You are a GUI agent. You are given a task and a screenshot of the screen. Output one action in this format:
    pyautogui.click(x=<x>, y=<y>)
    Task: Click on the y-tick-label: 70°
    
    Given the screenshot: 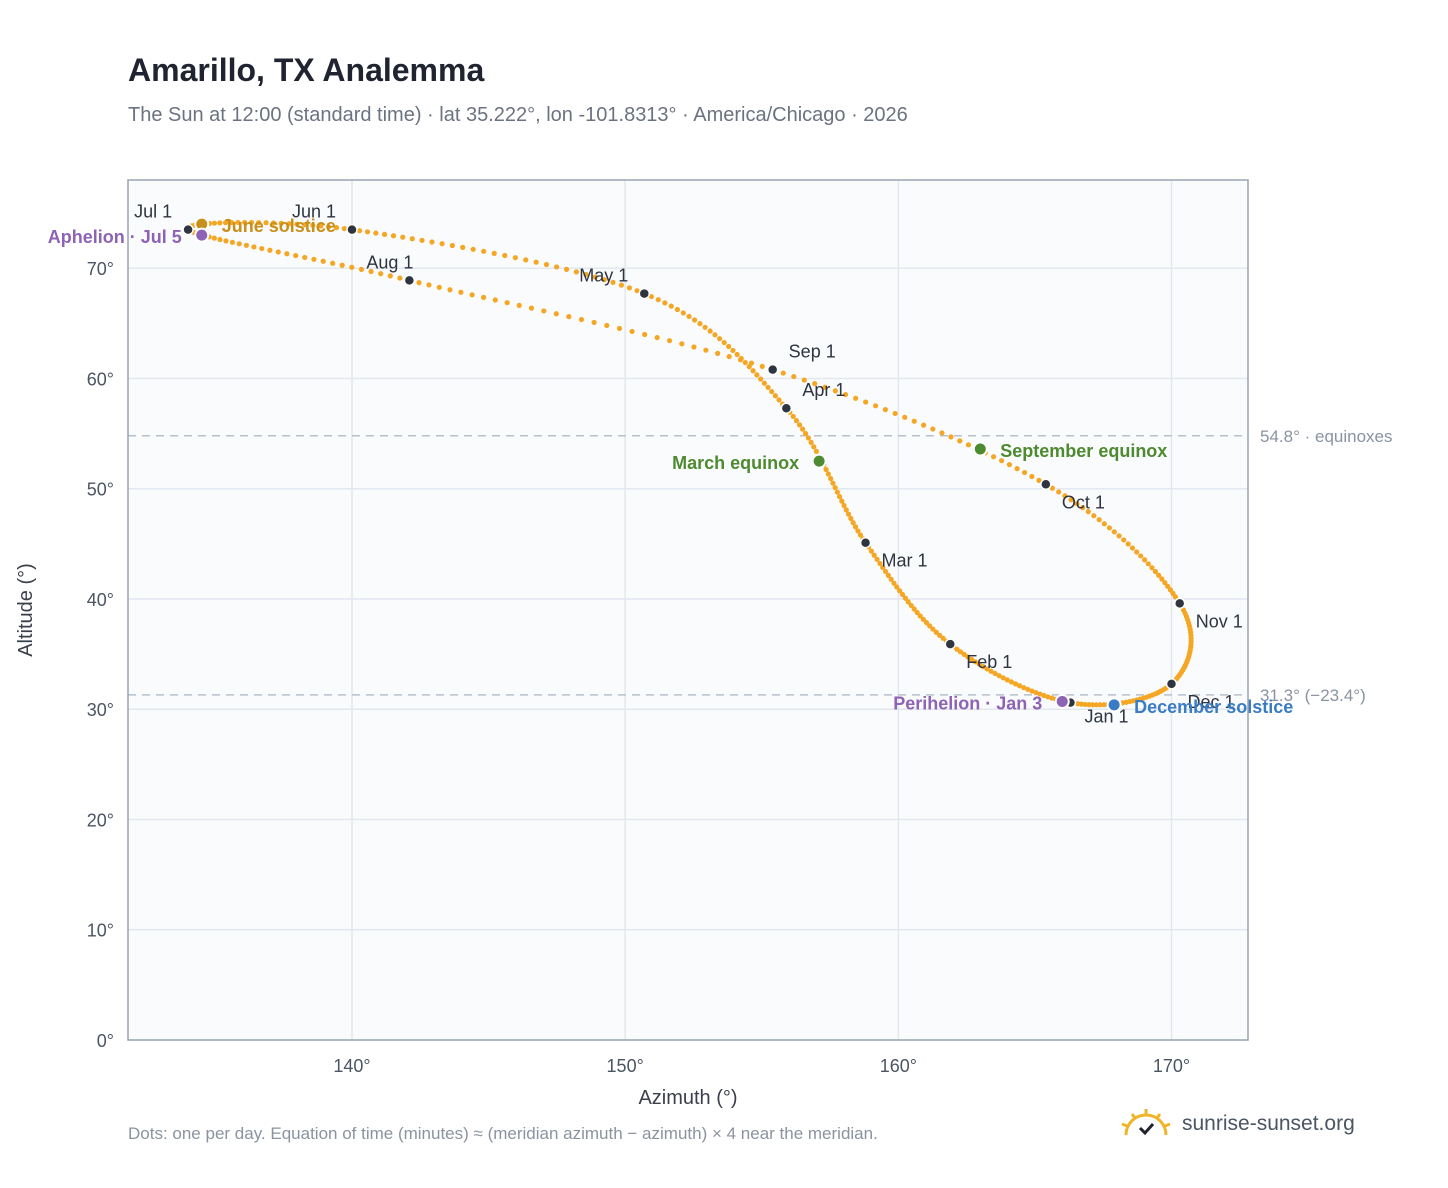 What is the action you would take?
    pyautogui.click(x=100, y=269)
    